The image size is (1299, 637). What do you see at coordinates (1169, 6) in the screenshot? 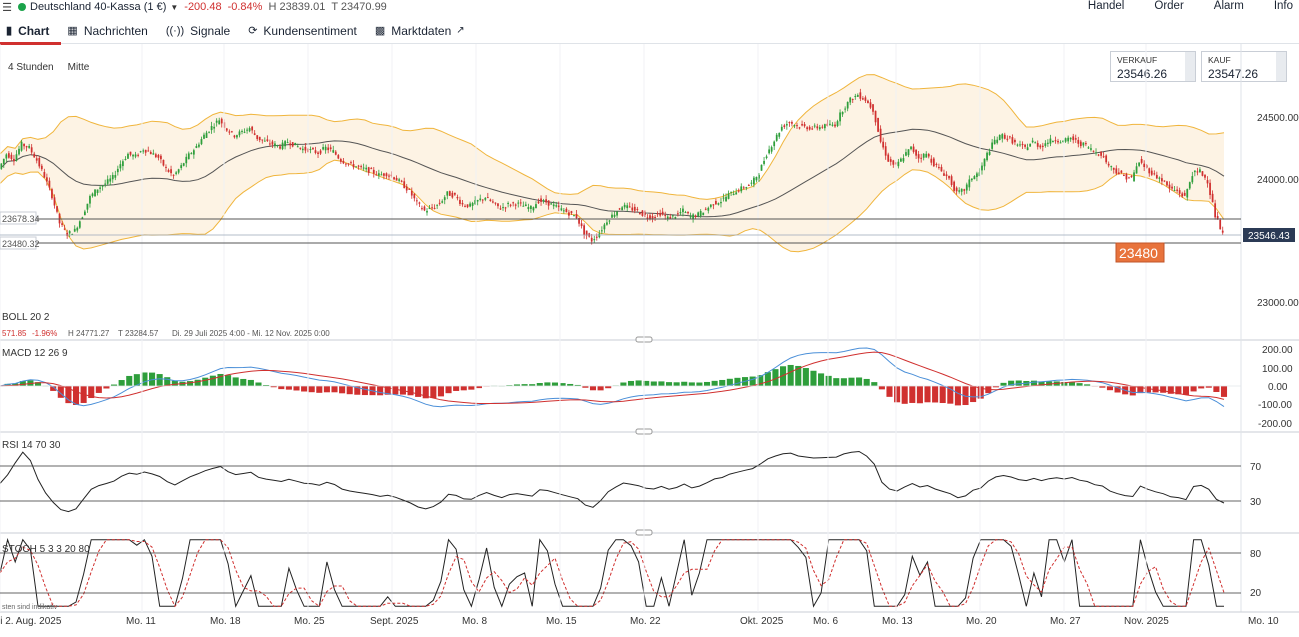
I see `menu-order: Order` at bounding box center [1169, 6].